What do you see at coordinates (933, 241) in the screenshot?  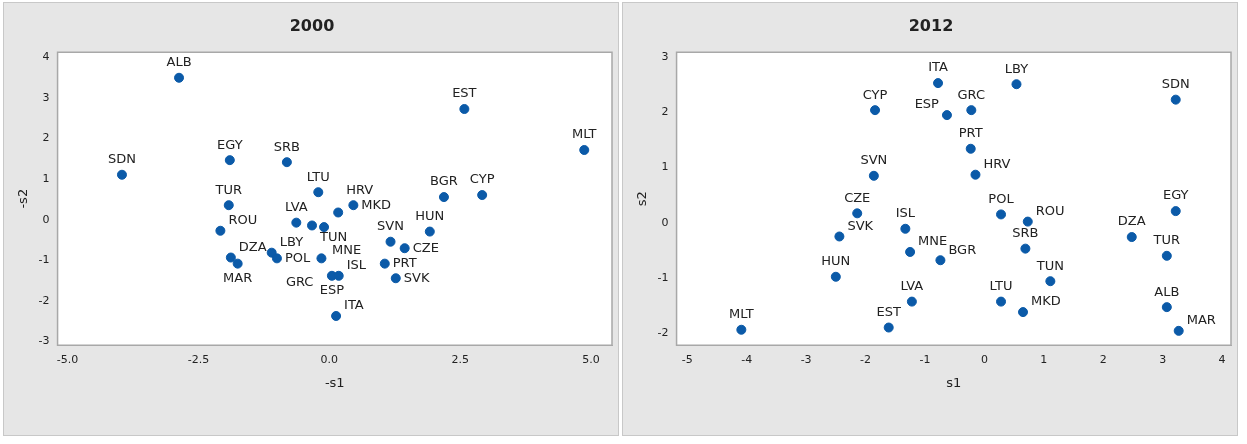 I see `annotation: MNE` at bounding box center [933, 241].